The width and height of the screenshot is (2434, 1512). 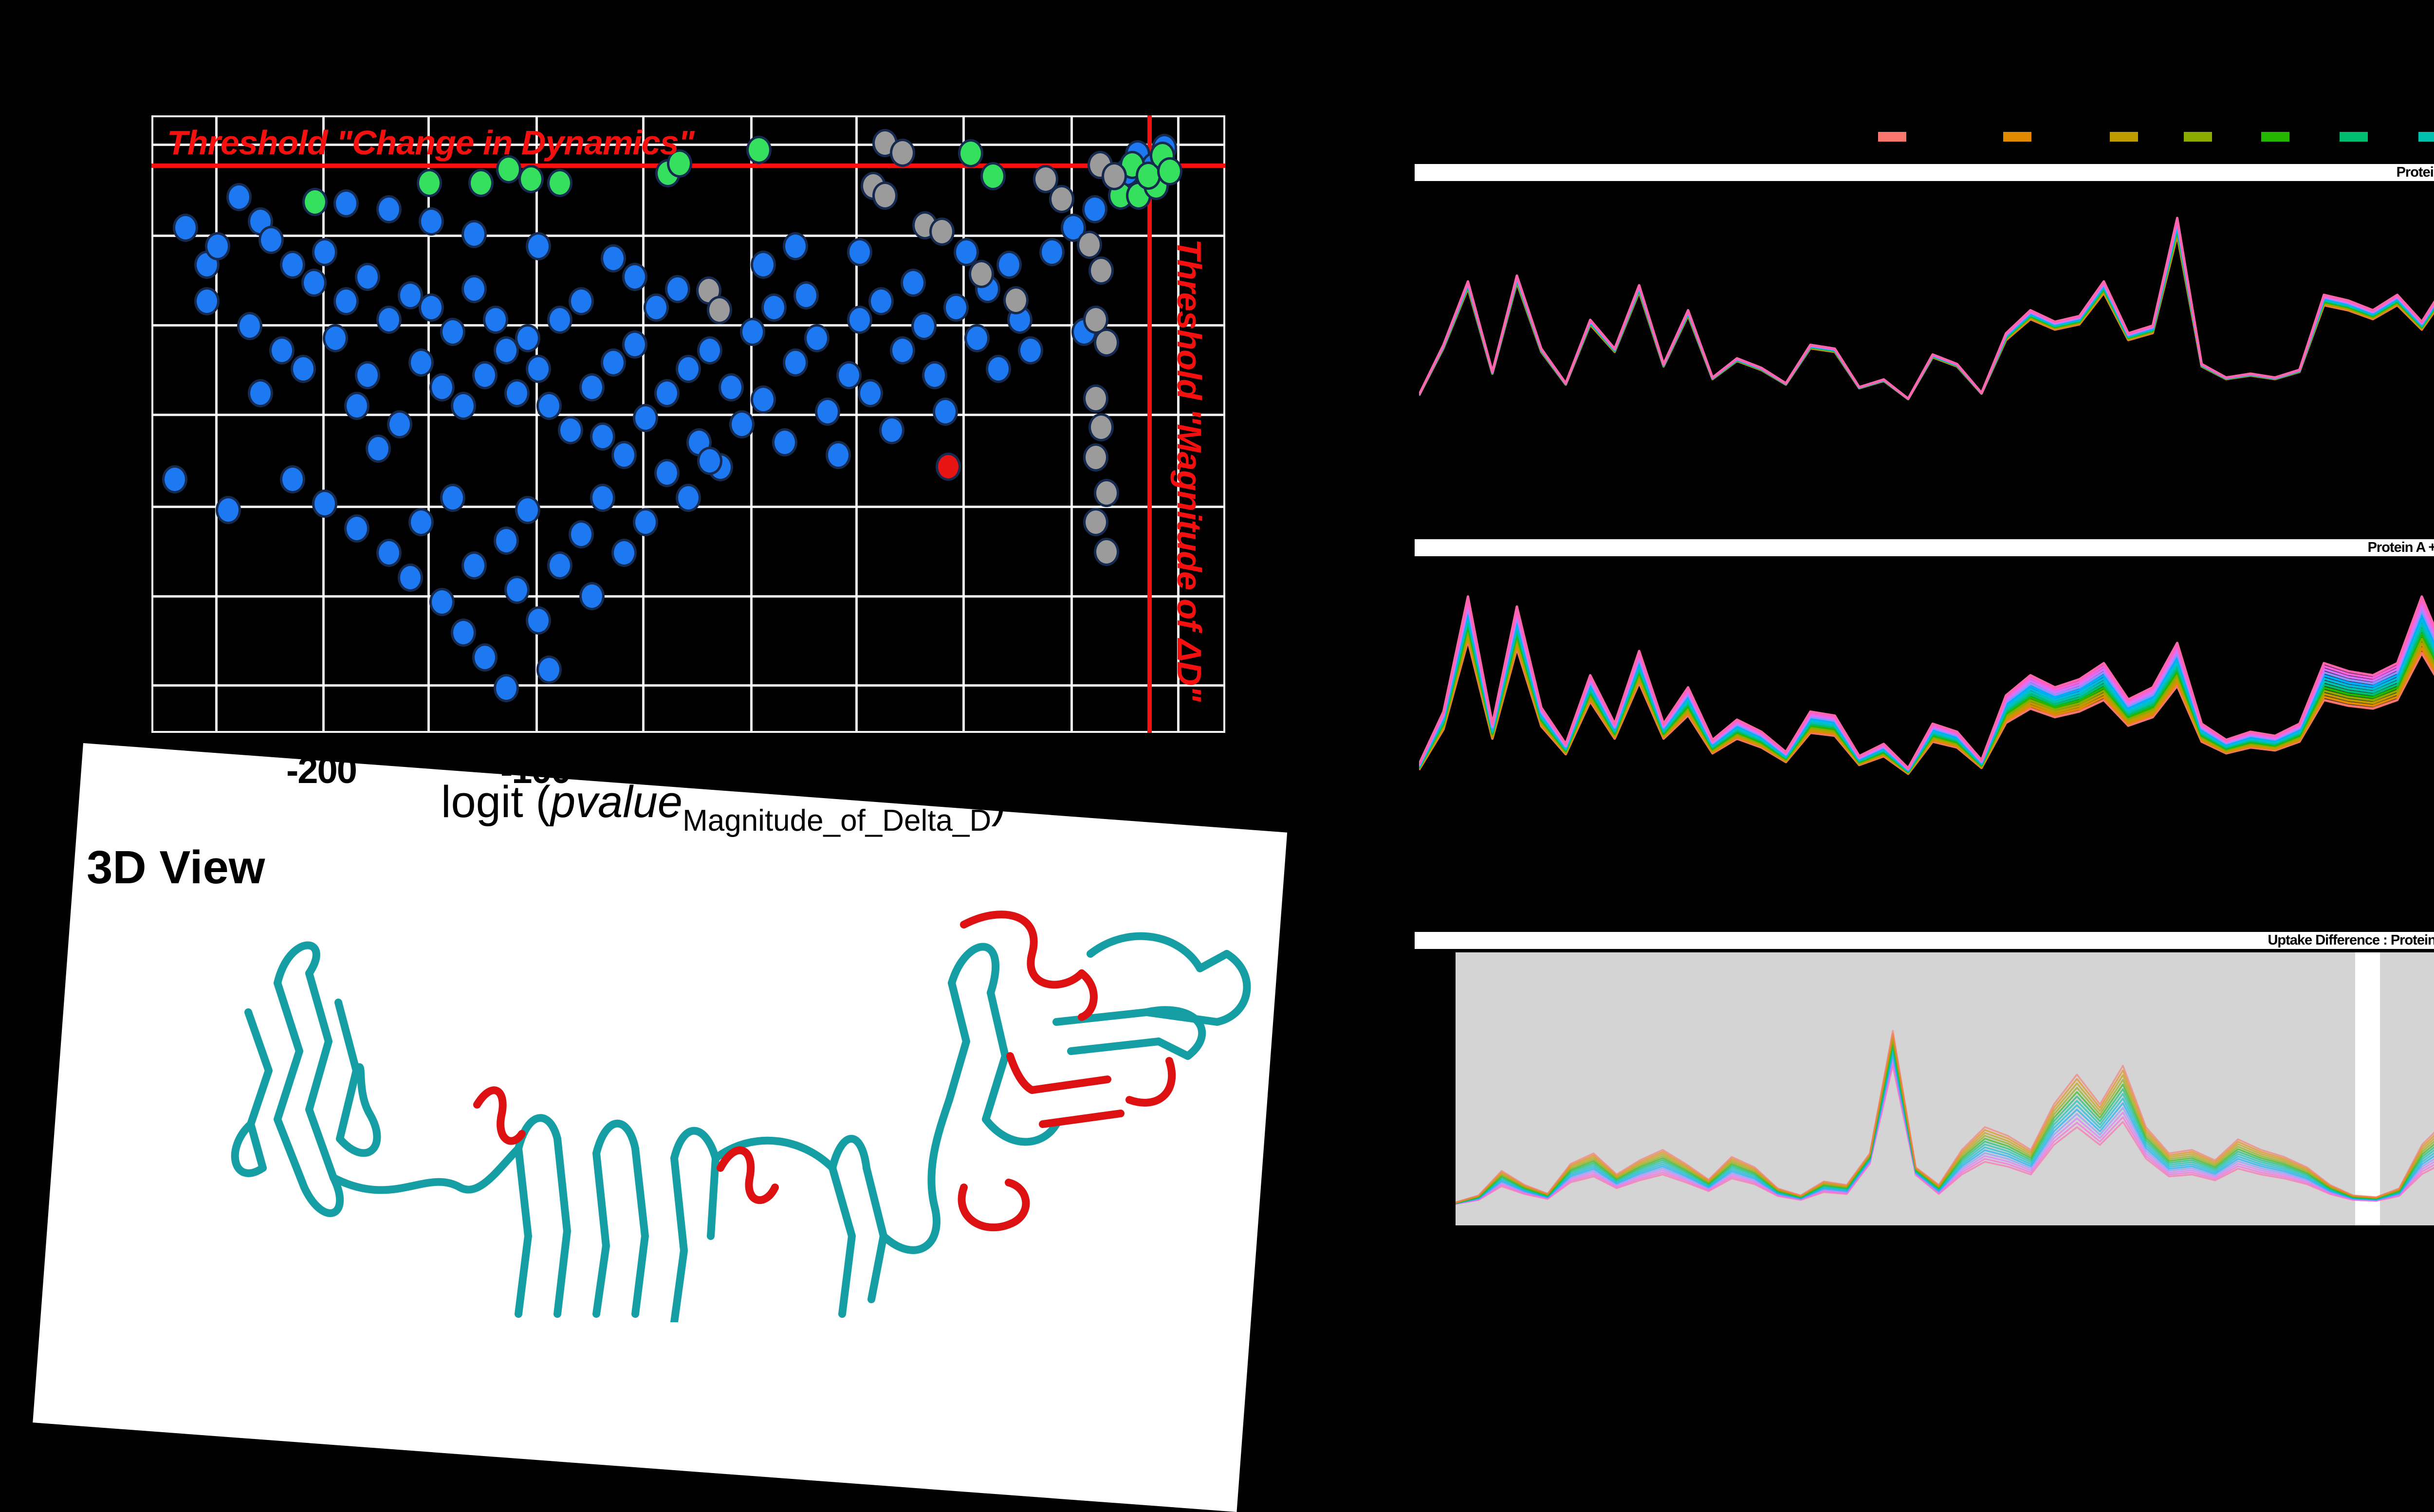 What do you see at coordinates (735, 1108) in the screenshot?
I see `protein-ribbon-structure` at bounding box center [735, 1108].